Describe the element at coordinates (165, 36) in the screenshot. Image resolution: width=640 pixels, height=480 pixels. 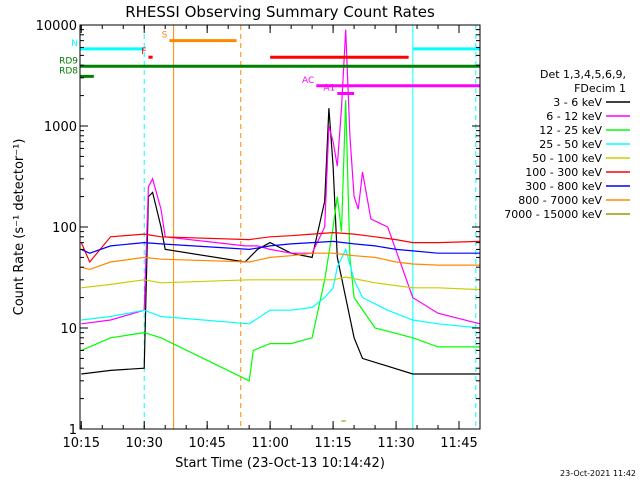
I see `annotation-label-2: S` at that location.